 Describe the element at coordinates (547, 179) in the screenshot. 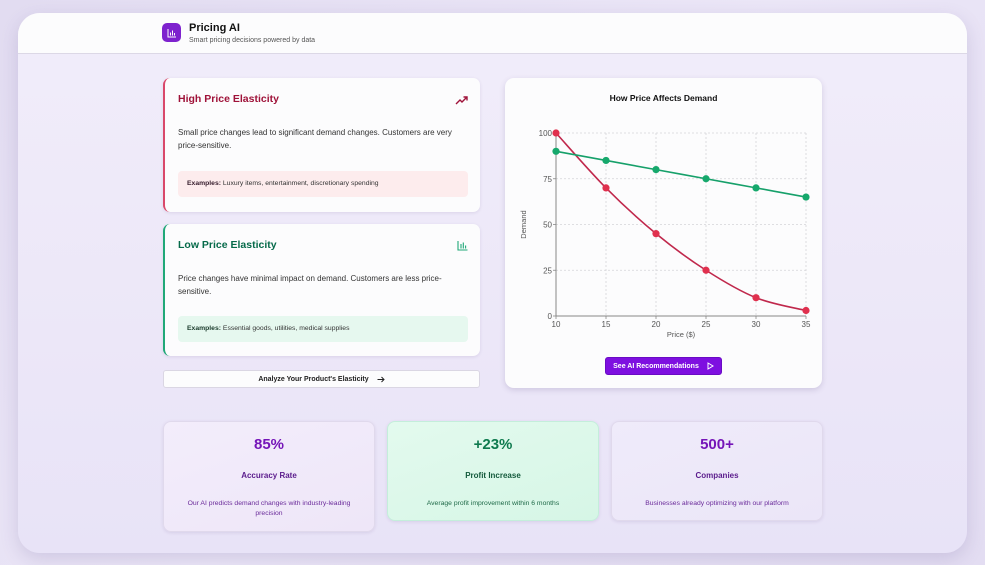

I see `svg-text: 75` at that location.